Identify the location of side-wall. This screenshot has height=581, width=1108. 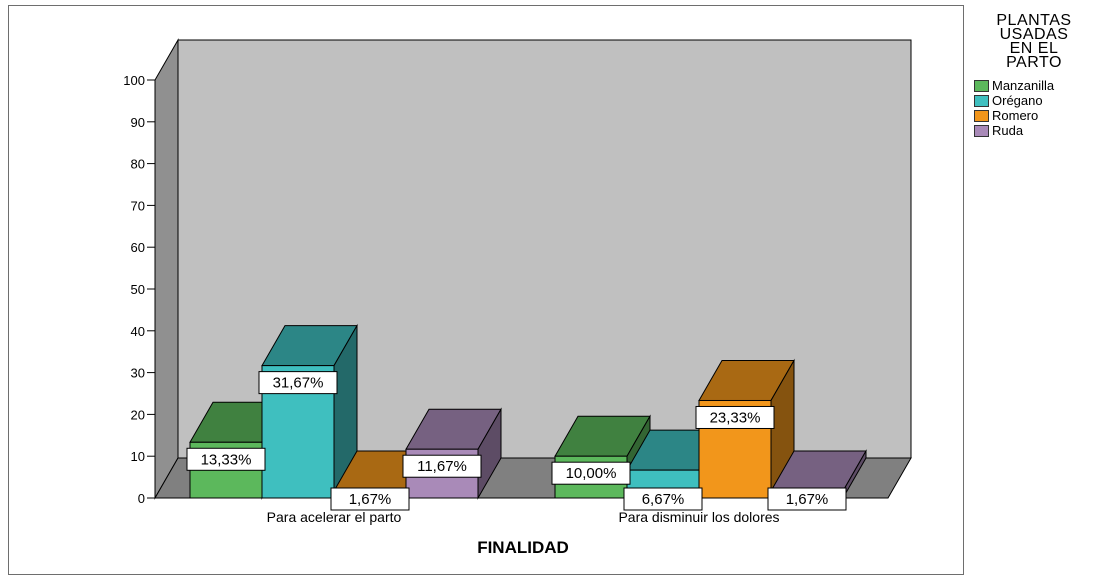
(166, 269).